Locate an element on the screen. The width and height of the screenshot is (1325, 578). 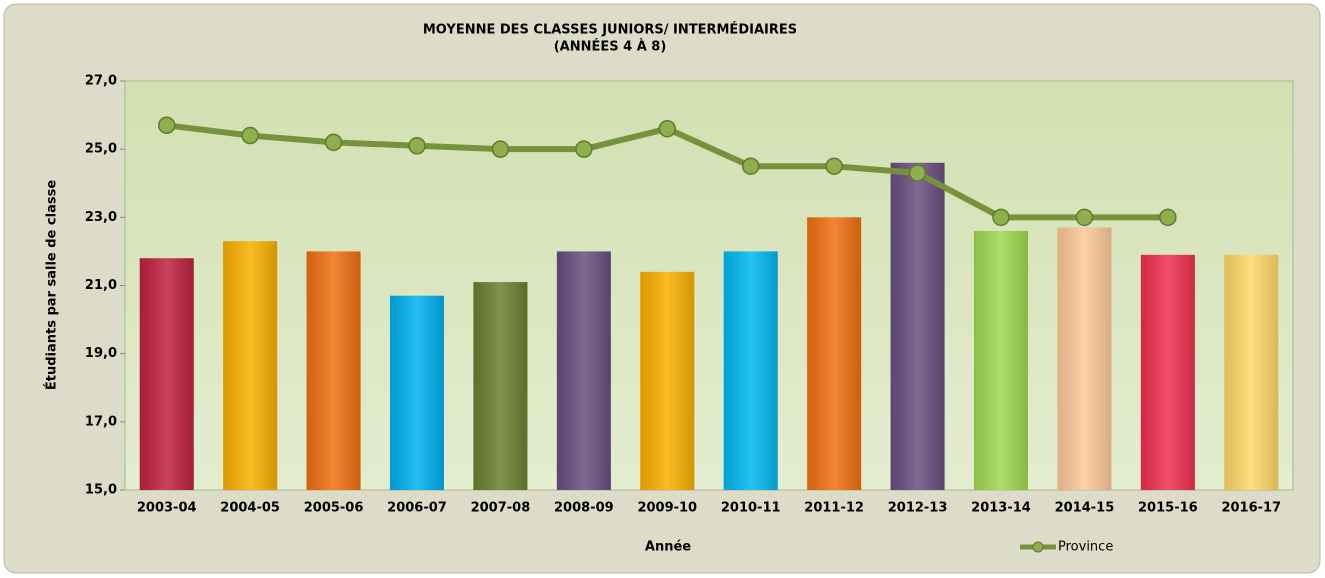
x-tick-label: 2012-13 is located at coordinates (918, 508).